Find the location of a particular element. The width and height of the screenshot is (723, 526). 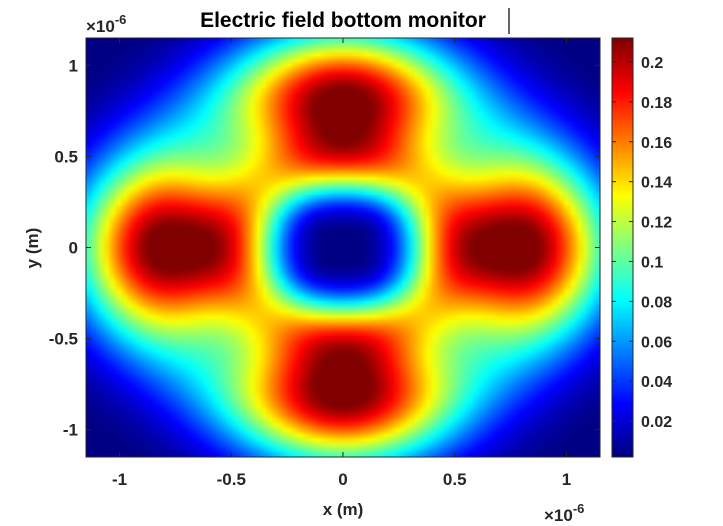

colorbar-tick-label: 0.08 is located at coordinates (656, 302).